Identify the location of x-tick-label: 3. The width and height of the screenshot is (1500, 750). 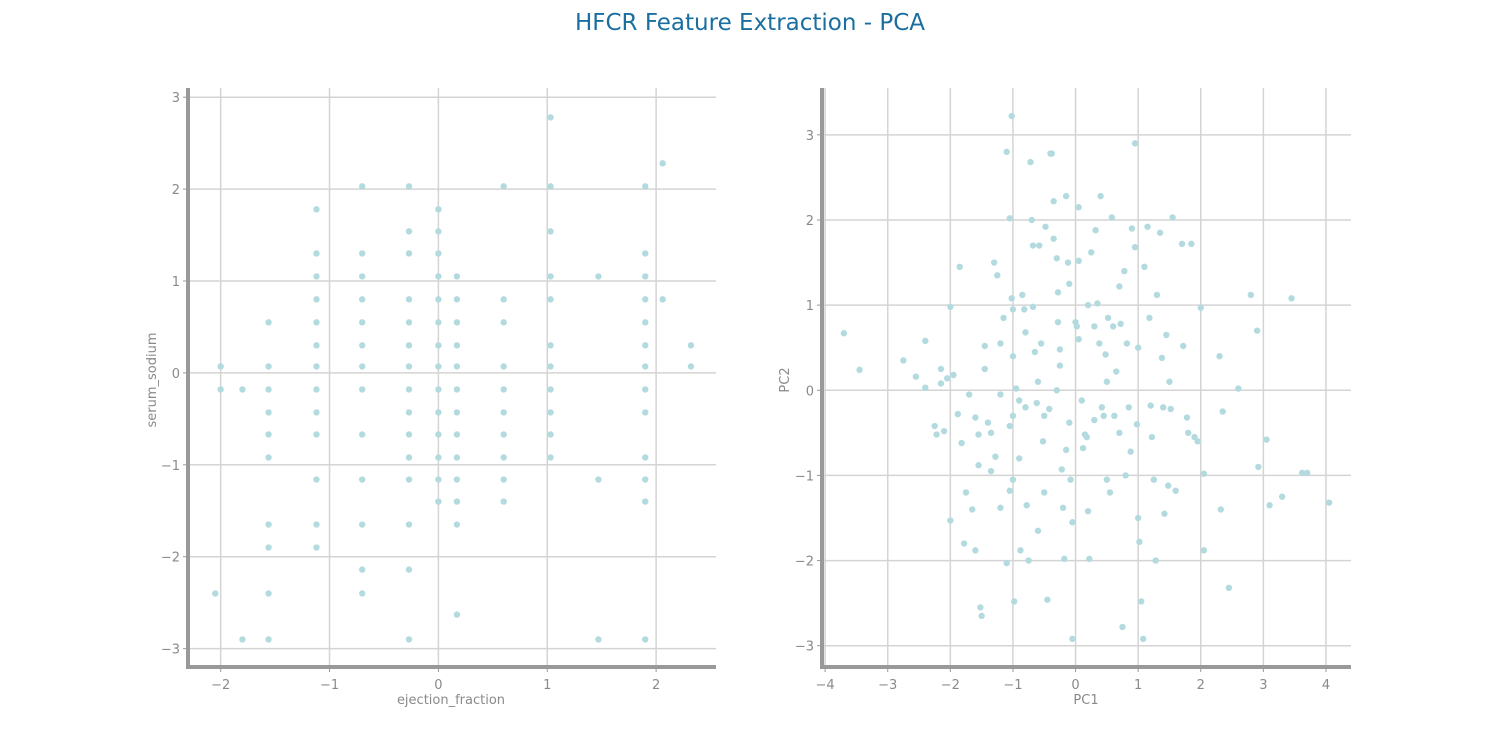
(1263, 685).